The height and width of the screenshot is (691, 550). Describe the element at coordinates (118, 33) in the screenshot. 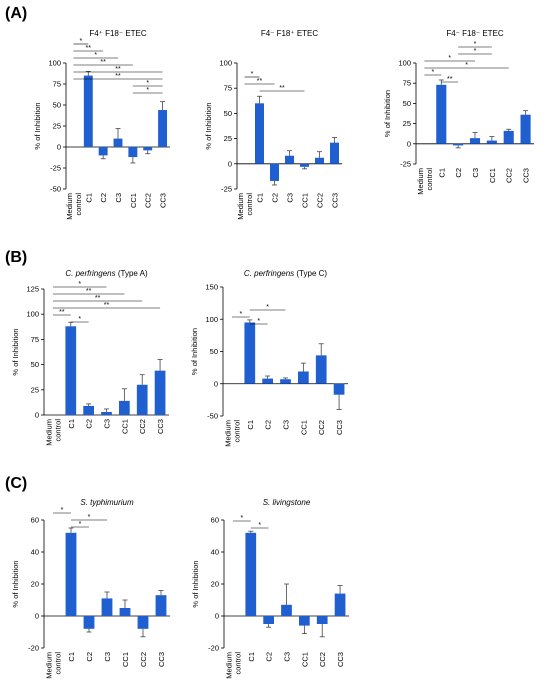

I see `chart-title: F4⁺ F18⁻ ETEC` at that location.